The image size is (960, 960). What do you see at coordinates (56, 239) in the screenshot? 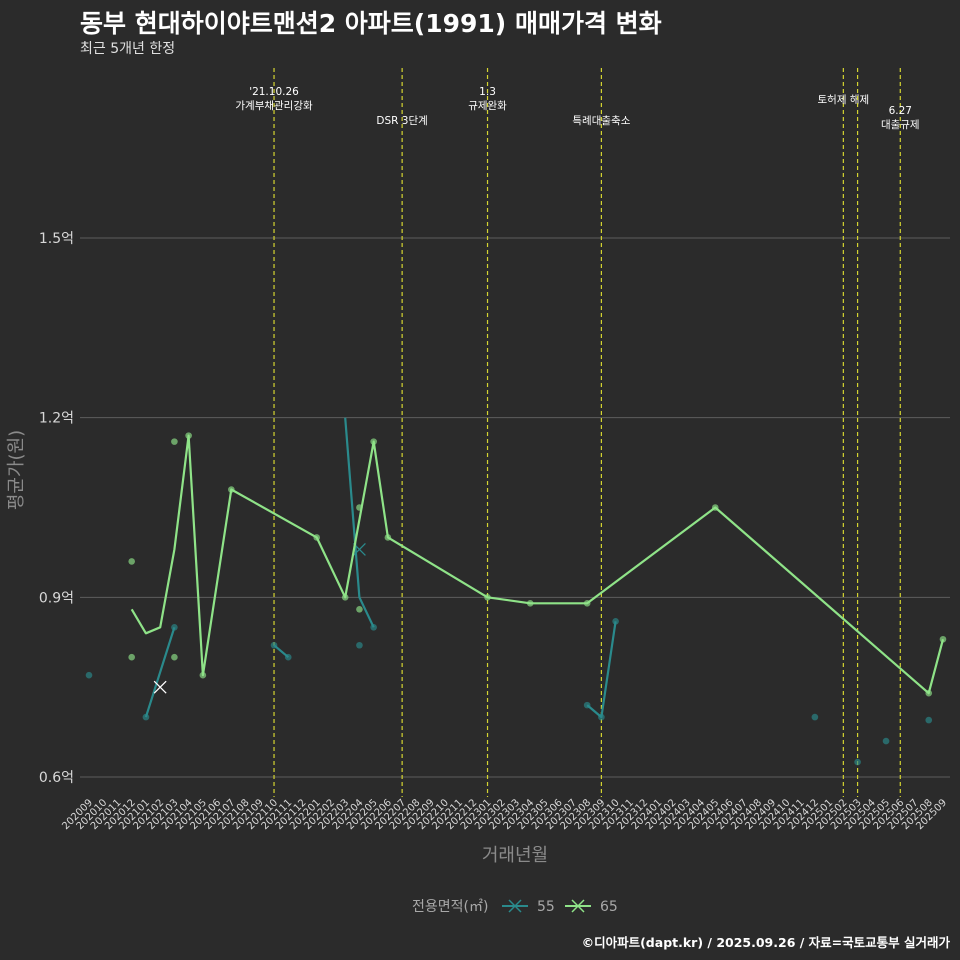
I see `y-tick-label: 1.5억` at bounding box center [56, 239].